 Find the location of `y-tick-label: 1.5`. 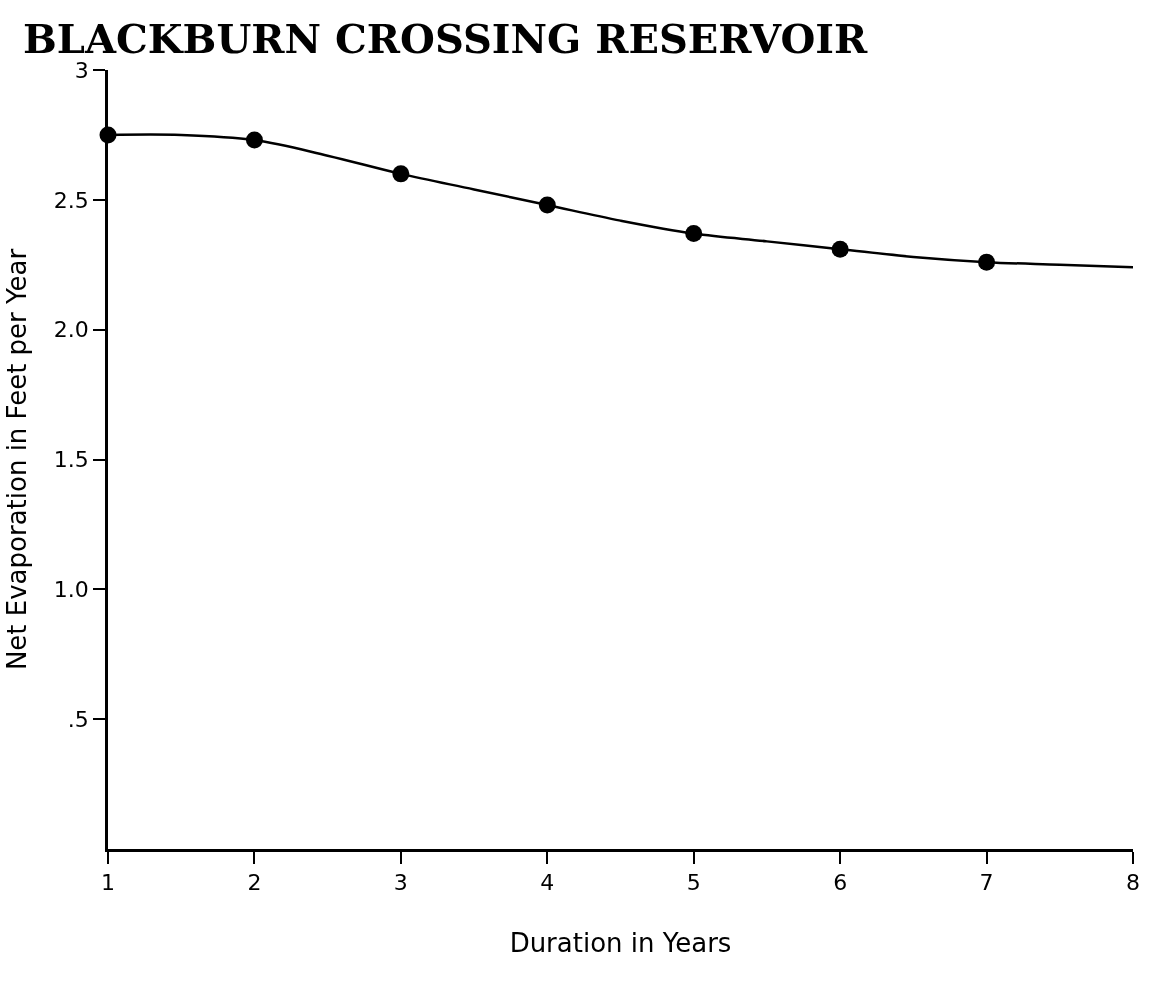

y-tick-label: 1.5 is located at coordinates (71, 460).